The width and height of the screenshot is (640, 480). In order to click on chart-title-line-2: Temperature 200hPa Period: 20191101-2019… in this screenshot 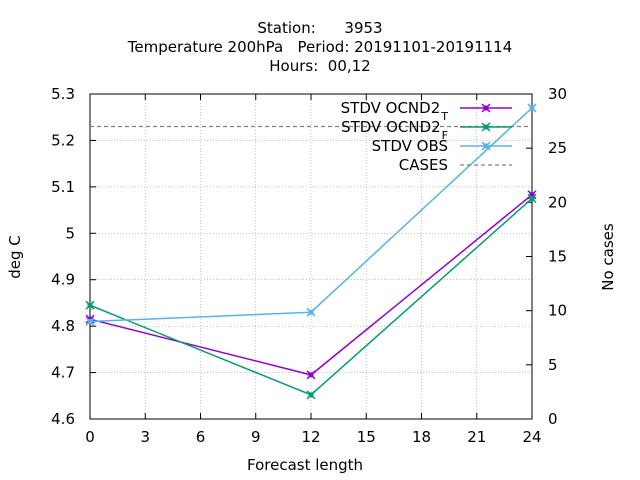, I will do `click(320, 47)`.